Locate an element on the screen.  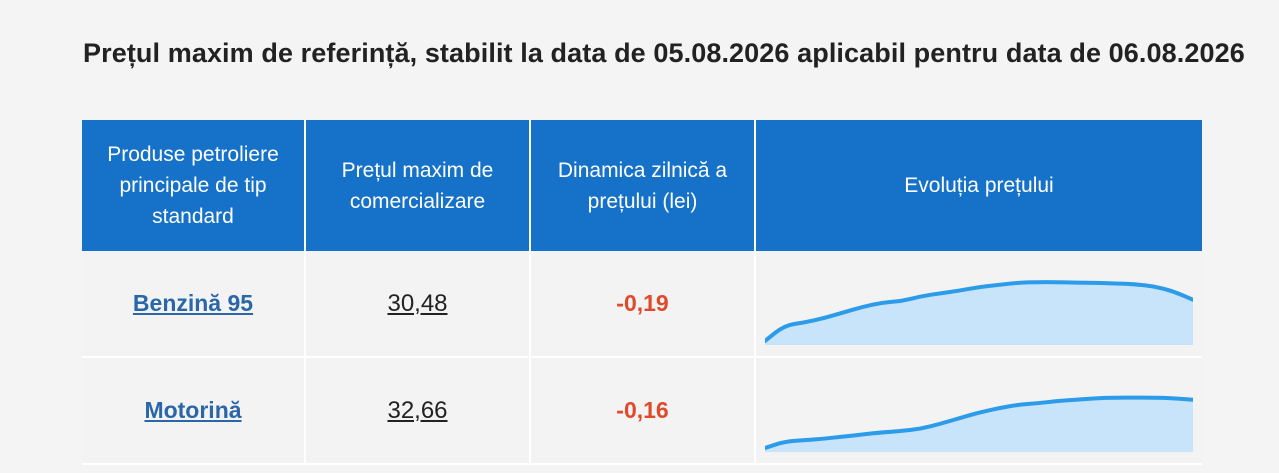
product-cell: Motorină is located at coordinates (194, 411).